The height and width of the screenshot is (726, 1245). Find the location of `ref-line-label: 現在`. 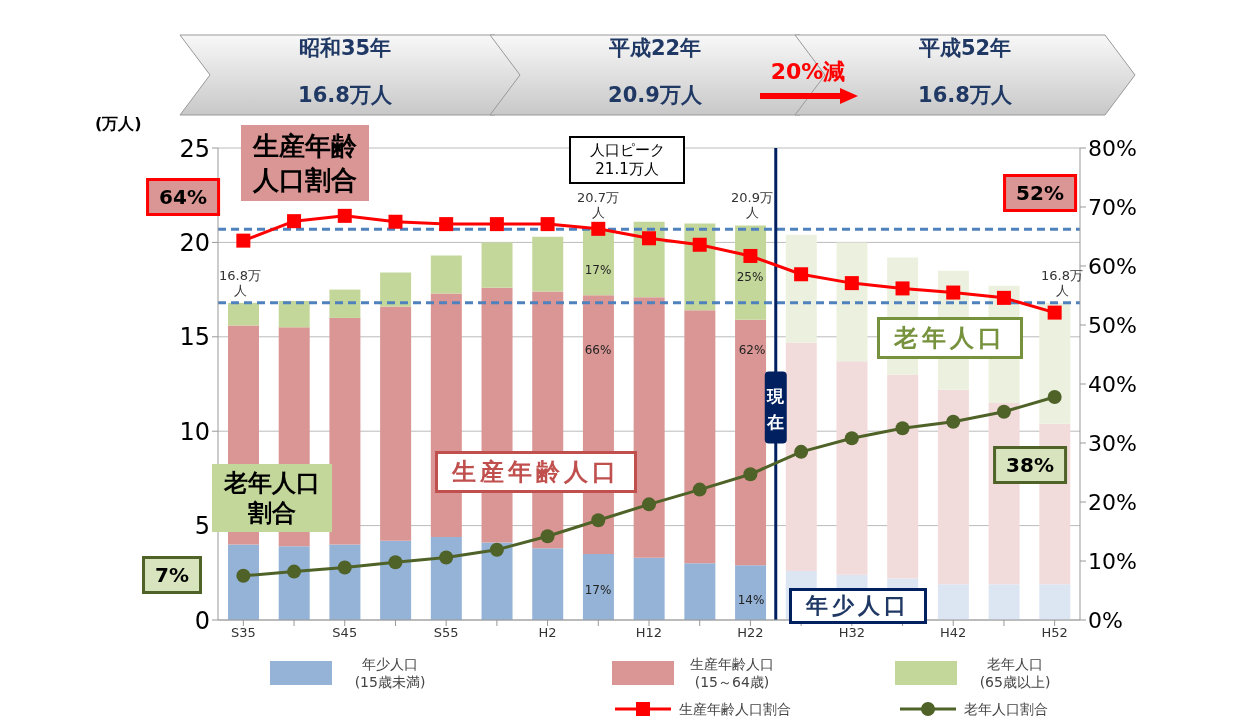

ref-line-label: 現在 is located at coordinates (776, 408).